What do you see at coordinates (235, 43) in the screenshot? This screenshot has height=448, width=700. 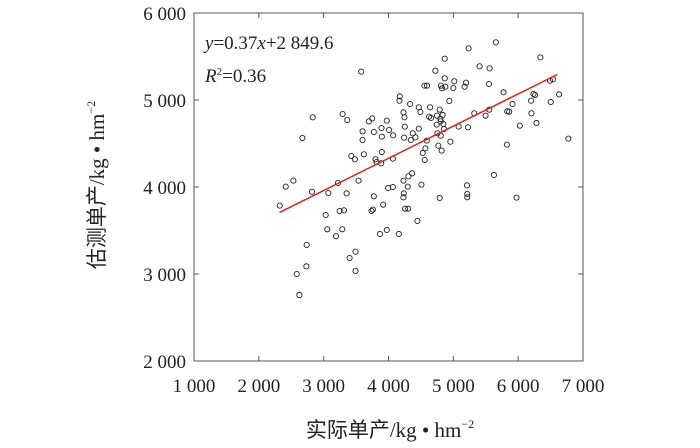 I see `equation-eq: =0.37` at bounding box center [235, 43].